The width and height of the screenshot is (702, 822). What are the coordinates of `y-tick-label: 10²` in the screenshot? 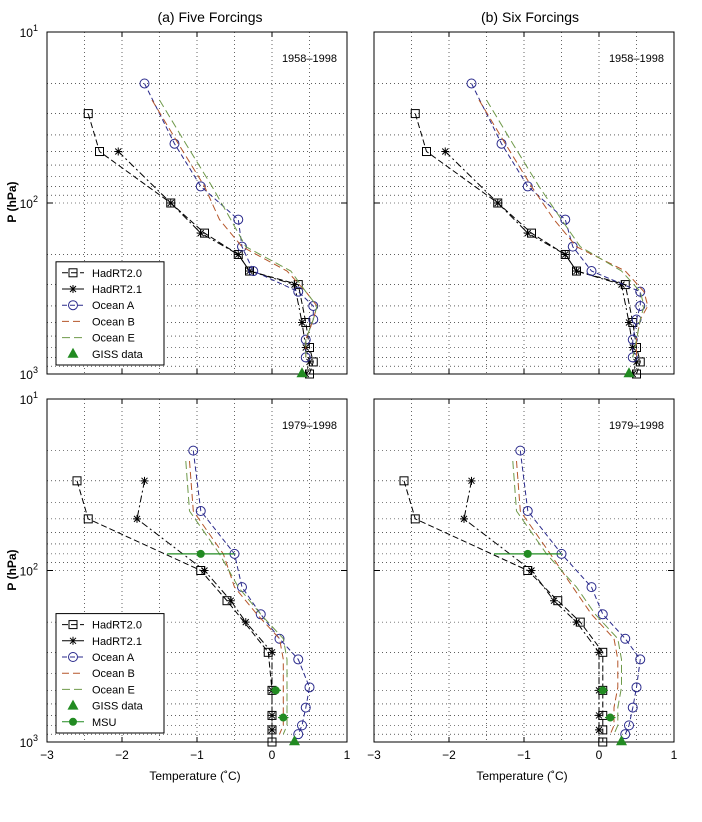 It's located at (29, 570).